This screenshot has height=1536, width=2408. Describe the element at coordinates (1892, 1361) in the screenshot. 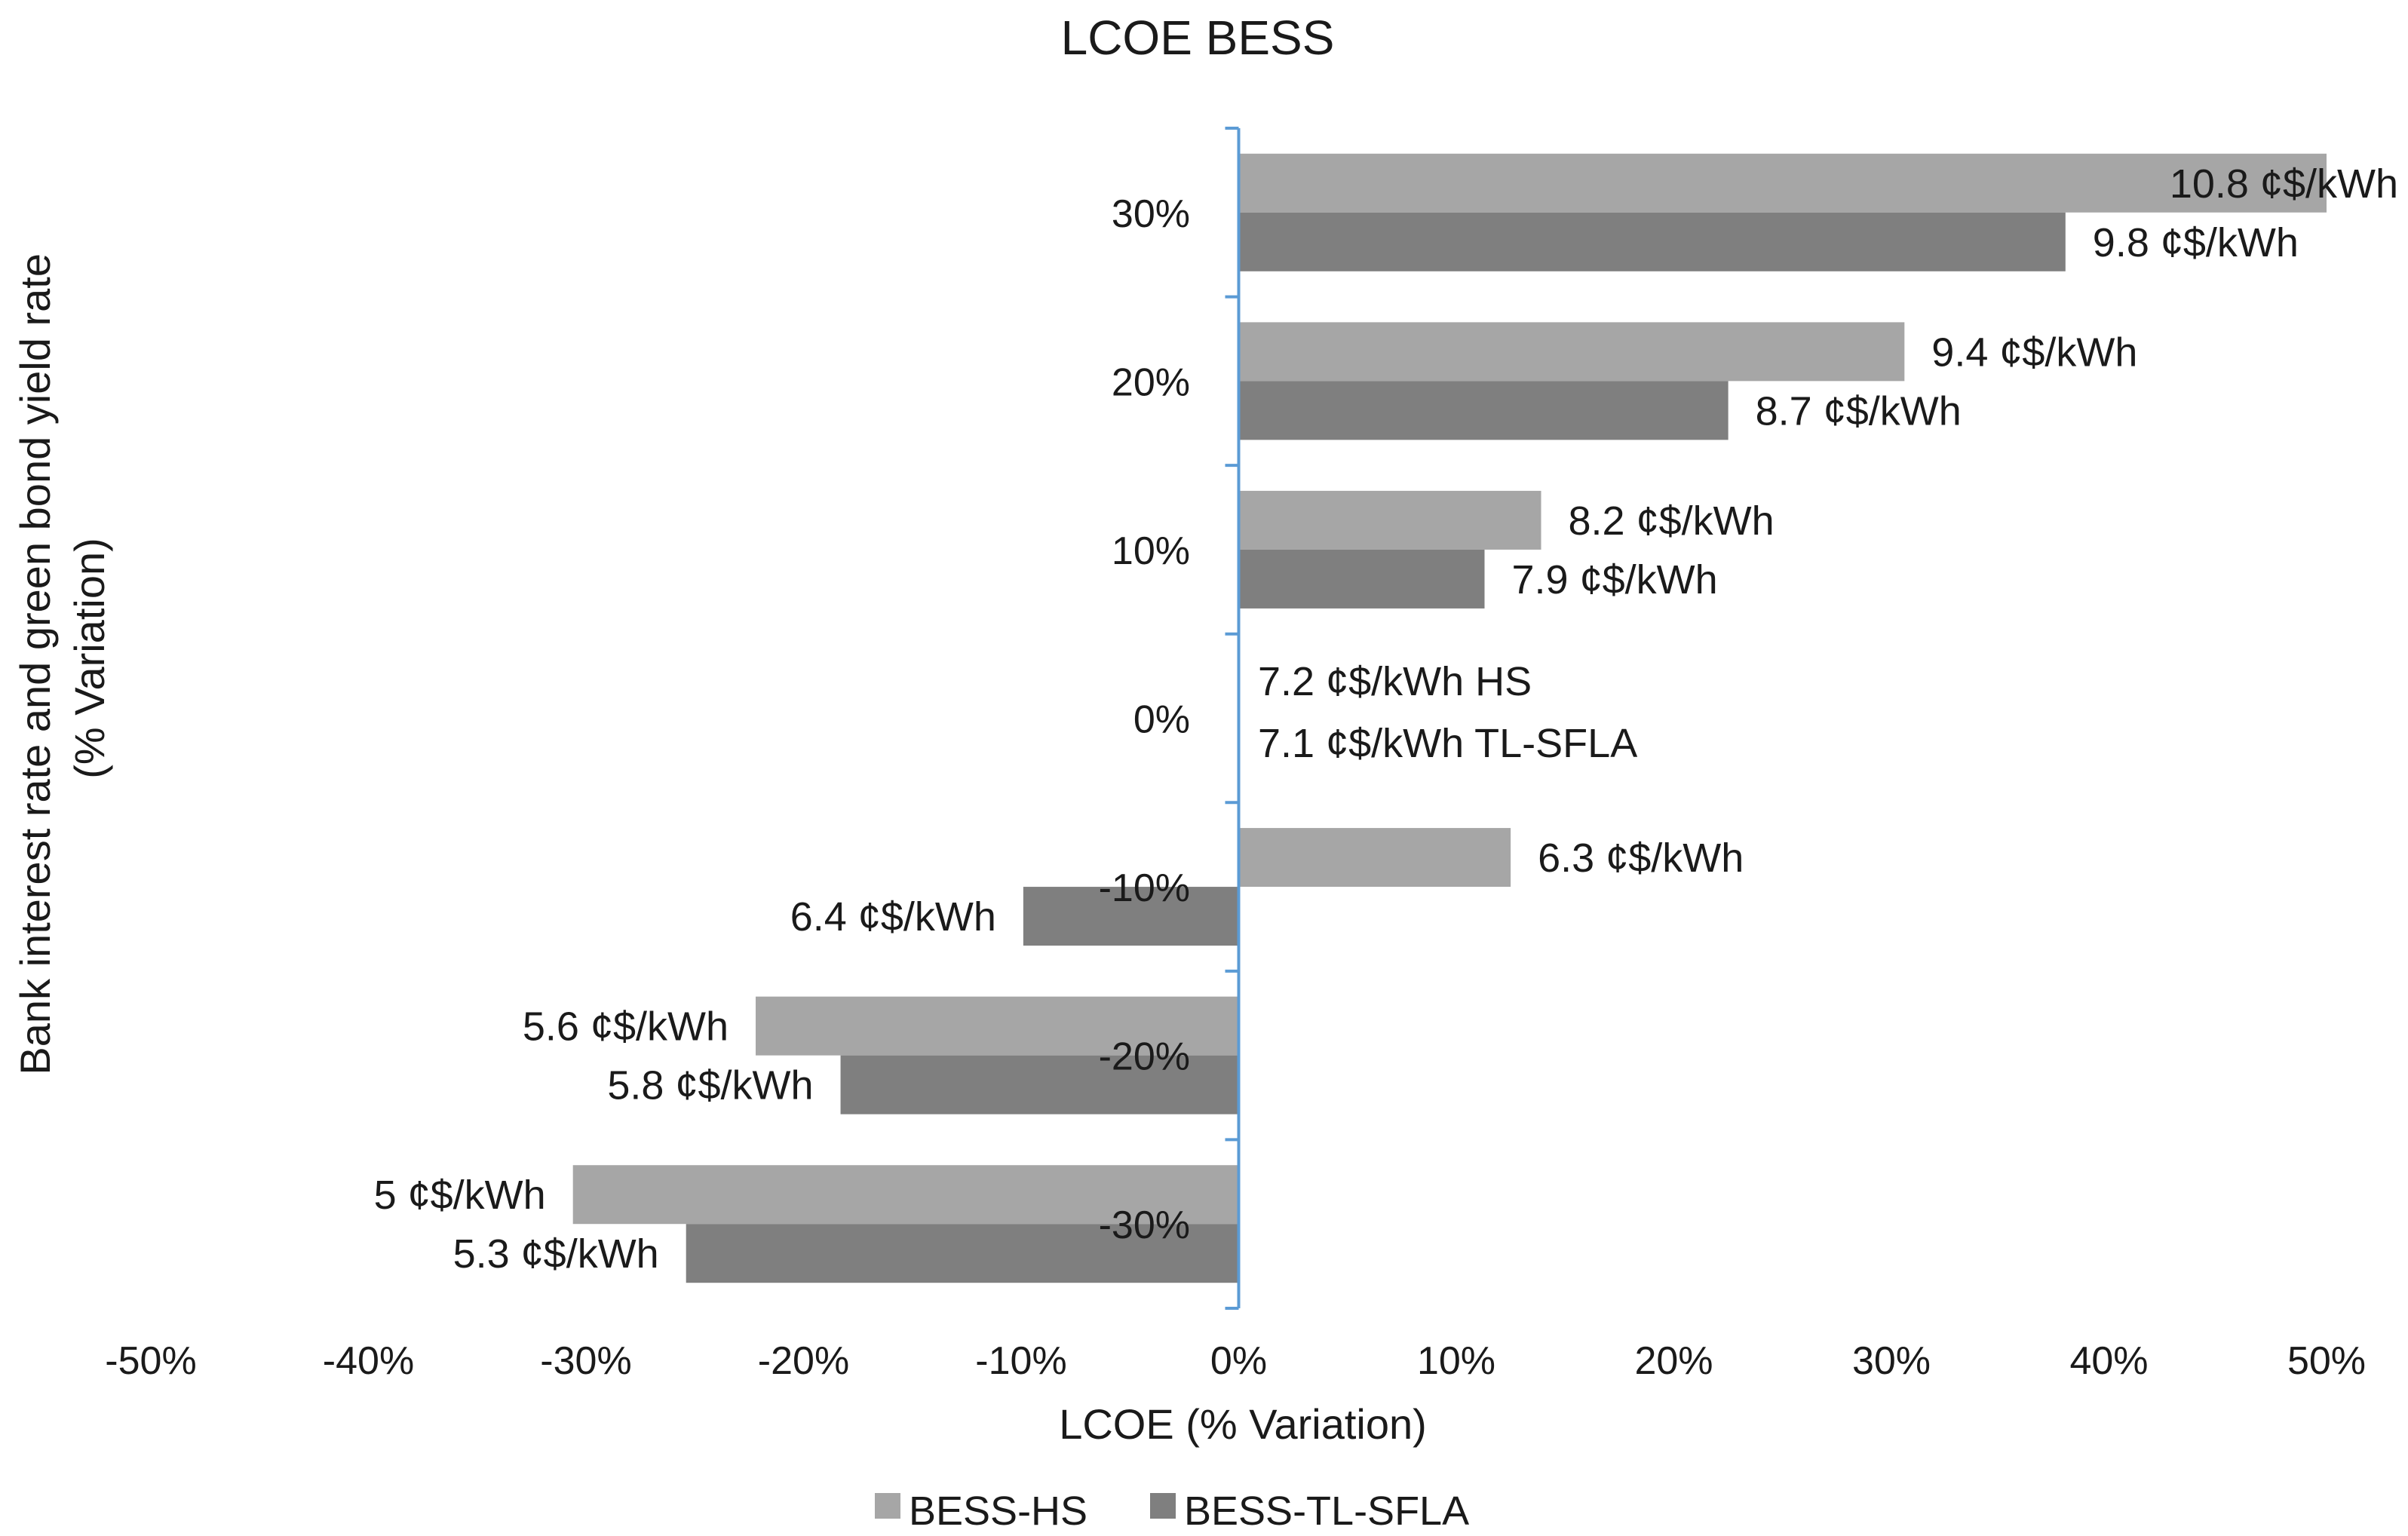

I see `x-tick-label-30%: 30%` at that location.